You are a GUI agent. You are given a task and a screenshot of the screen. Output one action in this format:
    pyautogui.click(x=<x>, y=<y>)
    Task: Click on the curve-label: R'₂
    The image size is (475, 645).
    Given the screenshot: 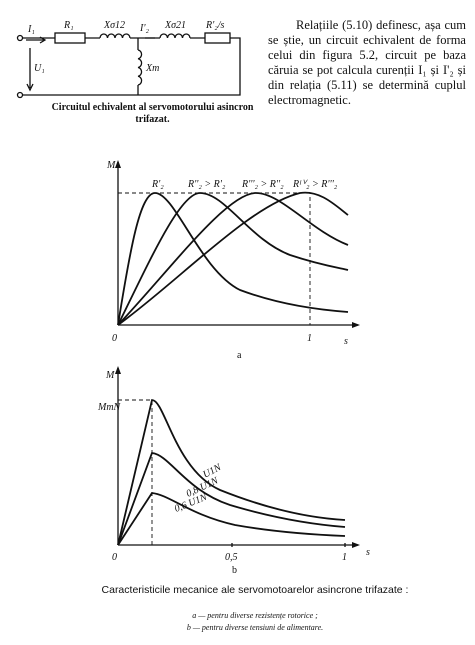 What is the action you would take?
    pyautogui.click(x=157, y=184)
    